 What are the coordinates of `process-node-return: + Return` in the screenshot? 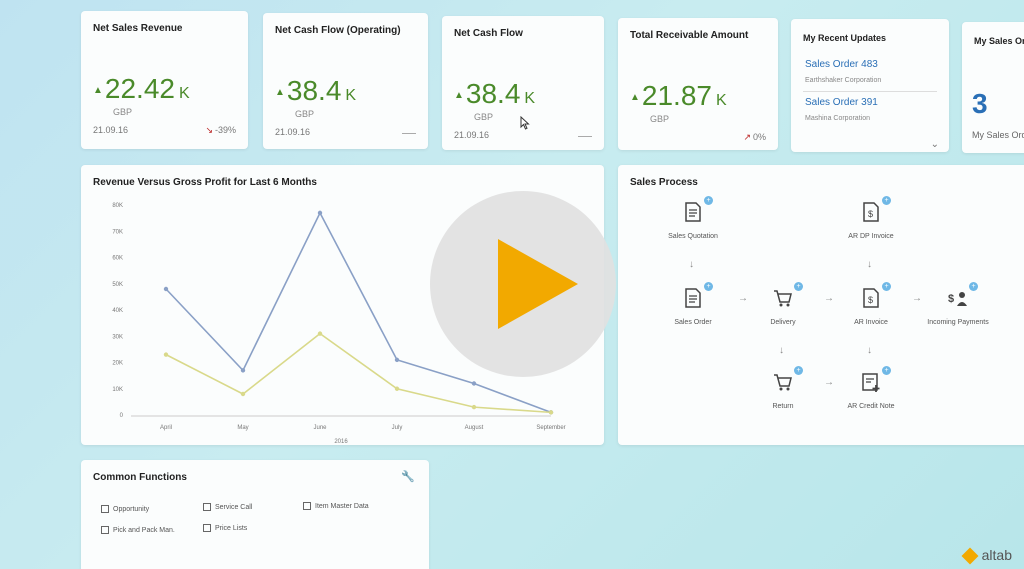 It's located at (783, 388).